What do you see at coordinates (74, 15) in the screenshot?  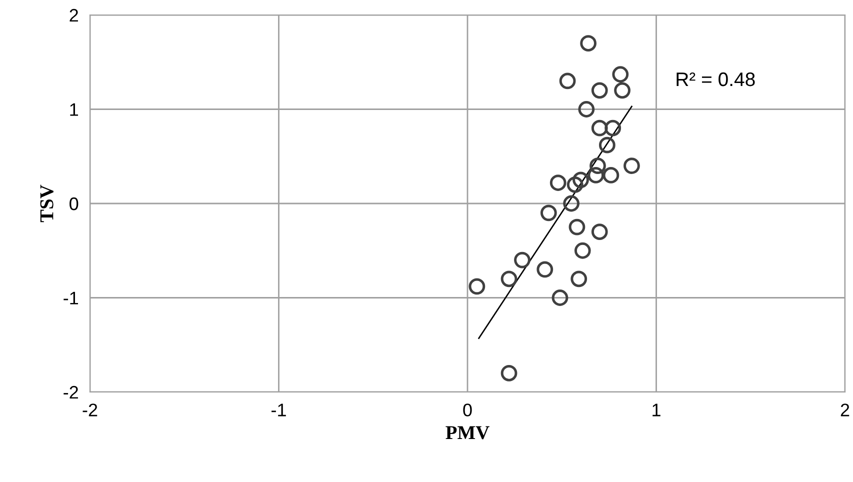 I see `y-tick-label: 2` at bounding box center [74, 15].